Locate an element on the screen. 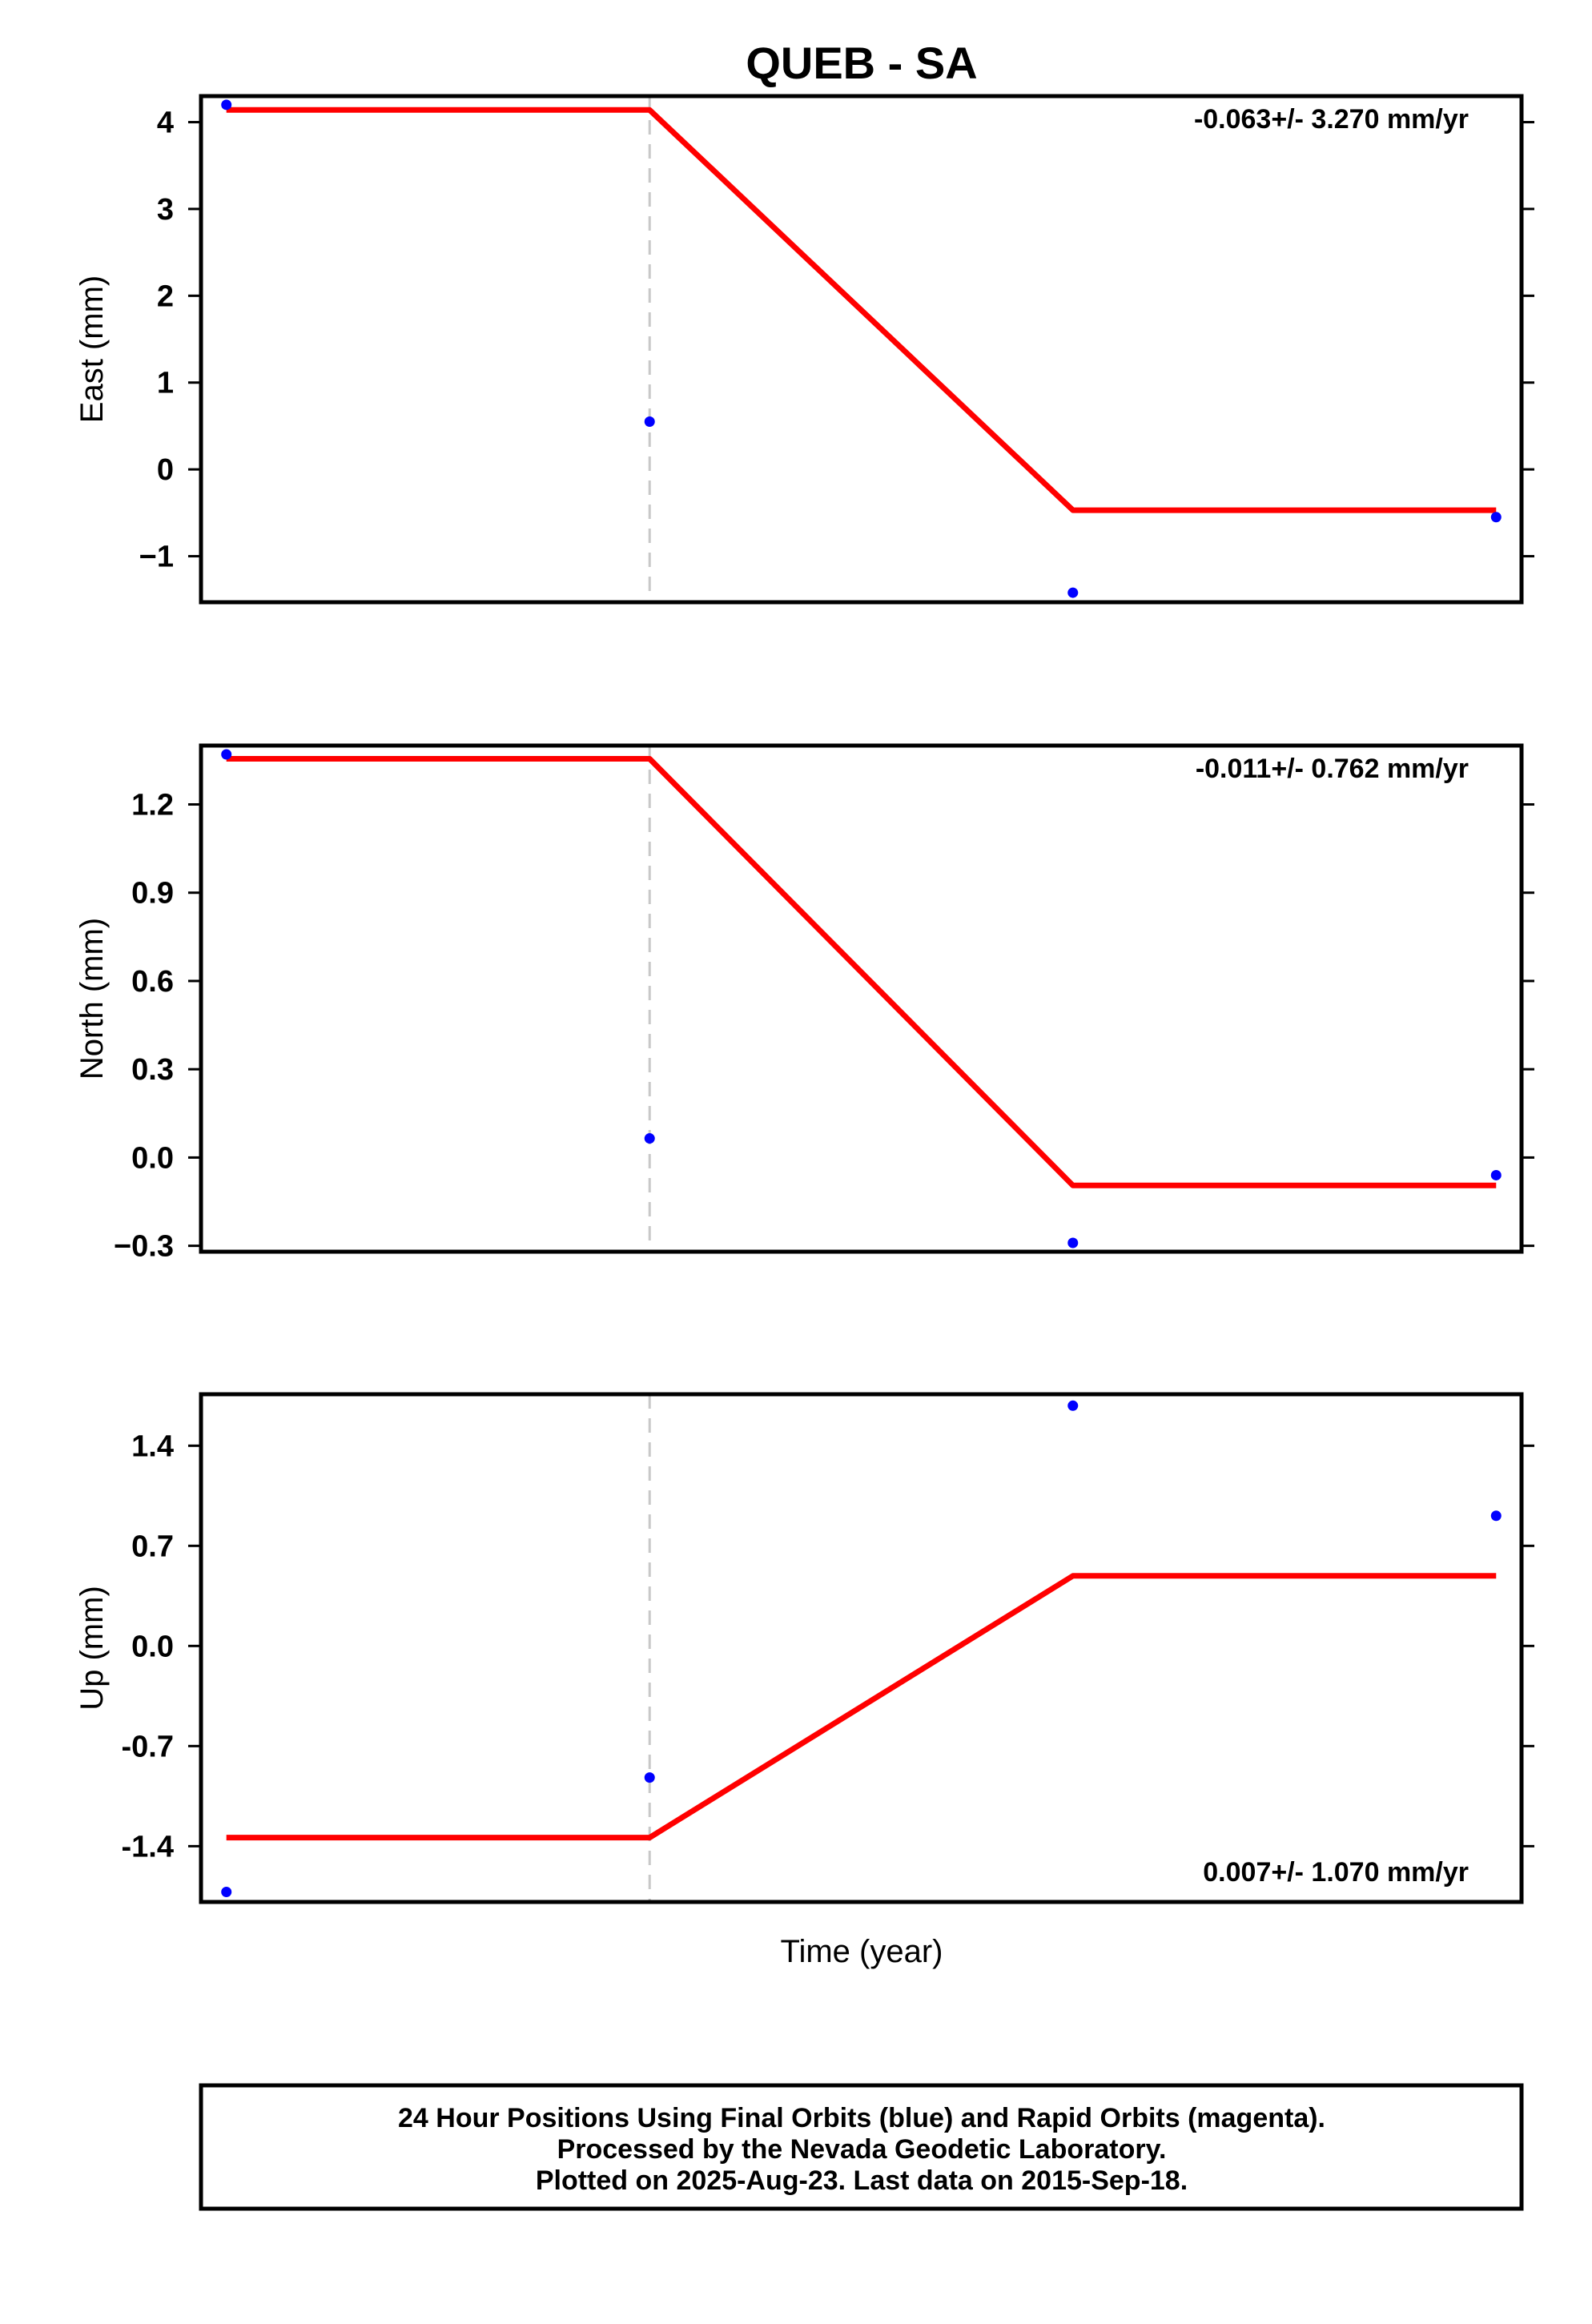  north-y-axis-label: North (mm) is located at coordinates (92, 999).